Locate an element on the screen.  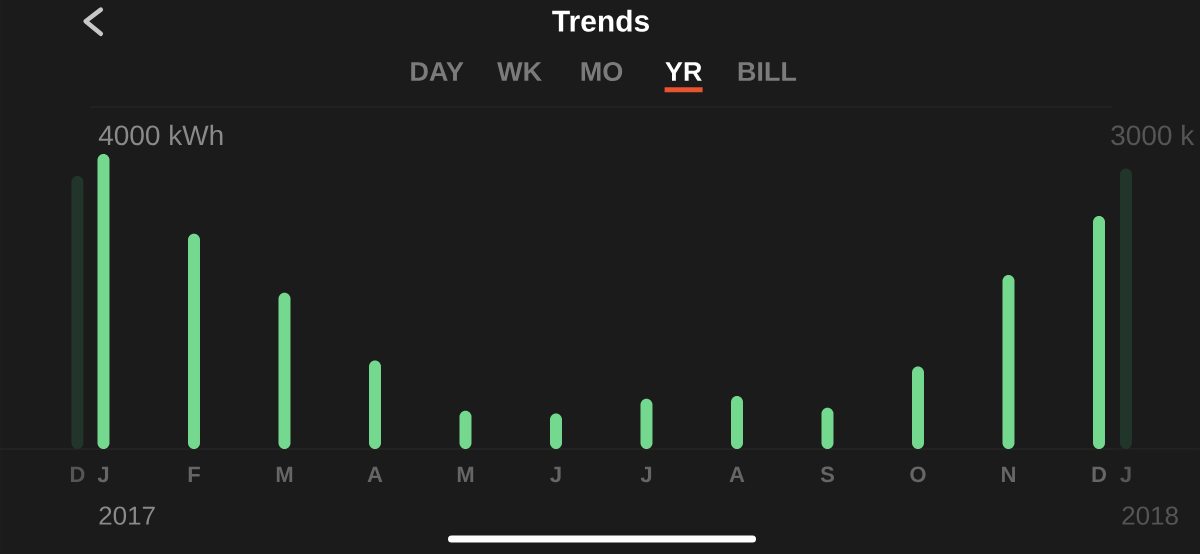
text: YR is located at coordinates (683, 71).